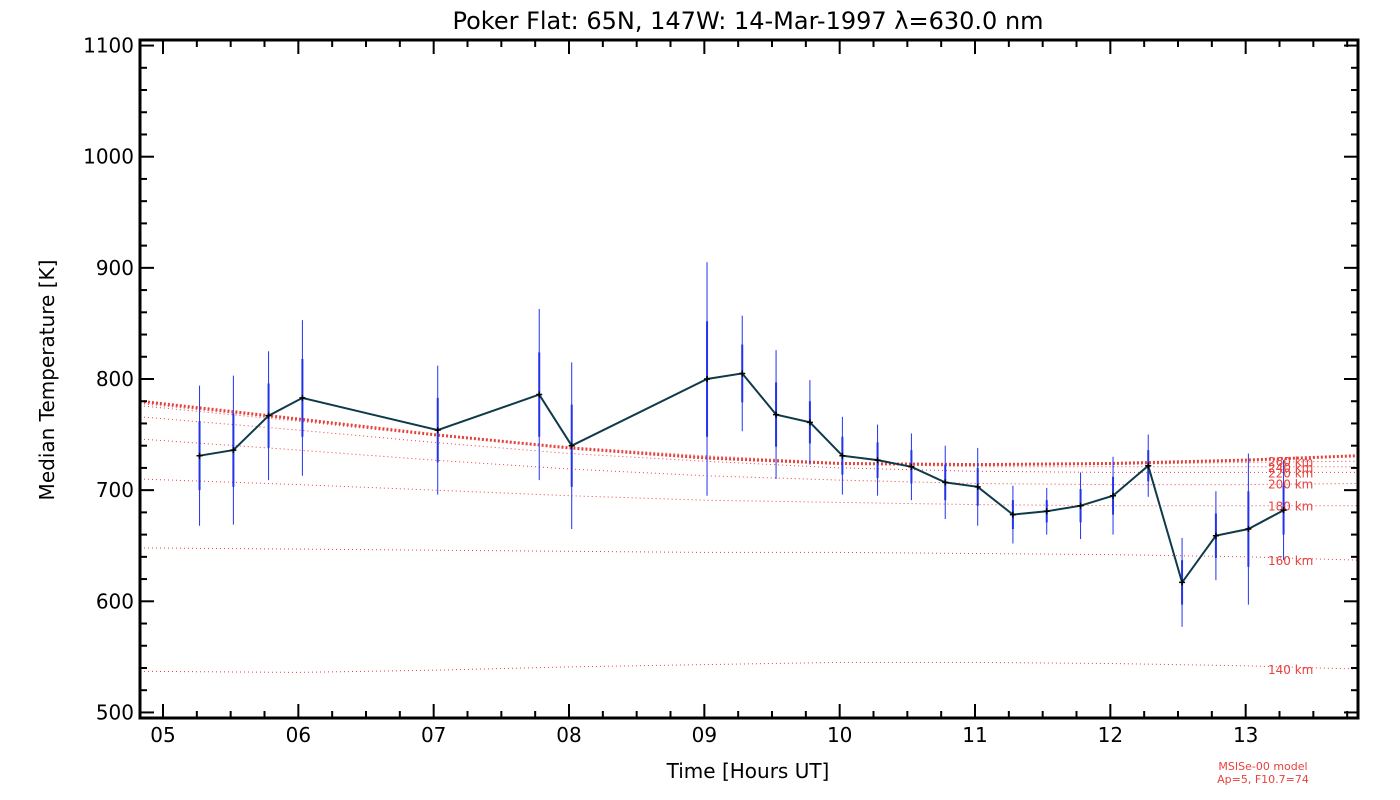 This screenshot has height=800, width=1400. I want to click on model-curve-200-km, so click(749, 462).